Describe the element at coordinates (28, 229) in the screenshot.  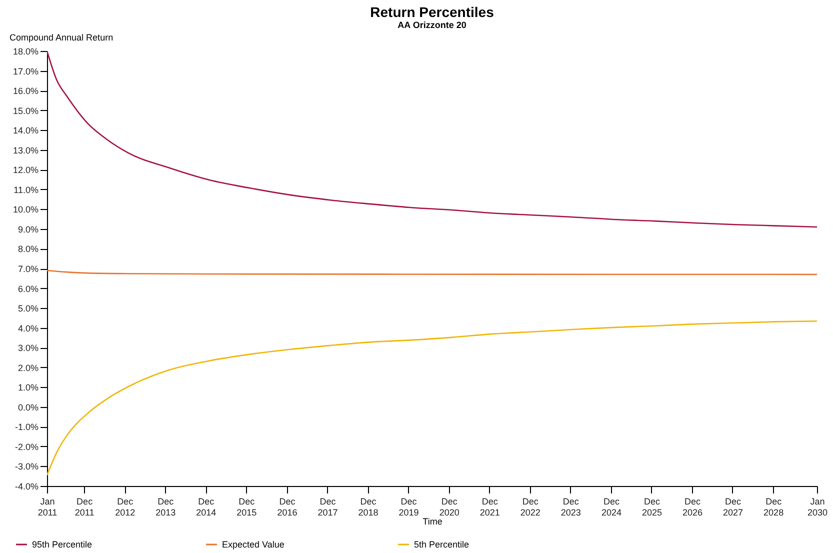
I see `y-tick-label: 9.0%` at that location.